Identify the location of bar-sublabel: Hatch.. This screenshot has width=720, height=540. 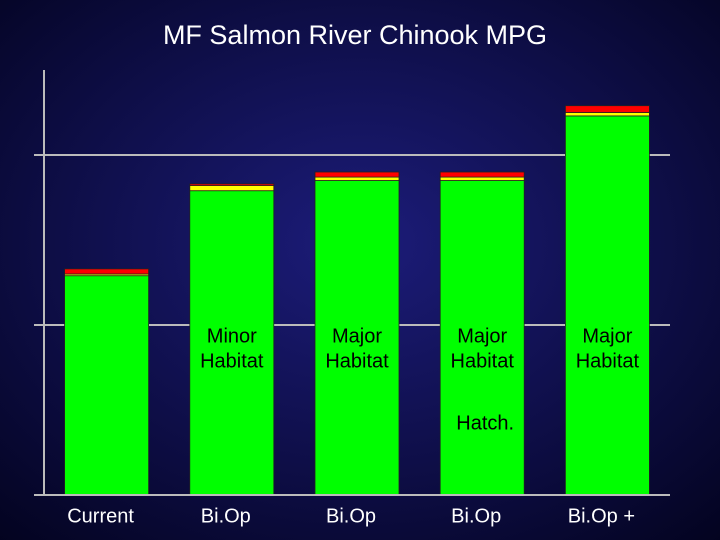
(485, 423).